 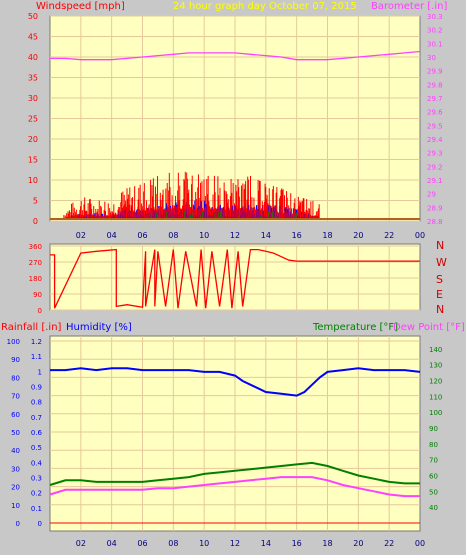 I want to click on direction-letter-s: S, so click(x=439, y=279).